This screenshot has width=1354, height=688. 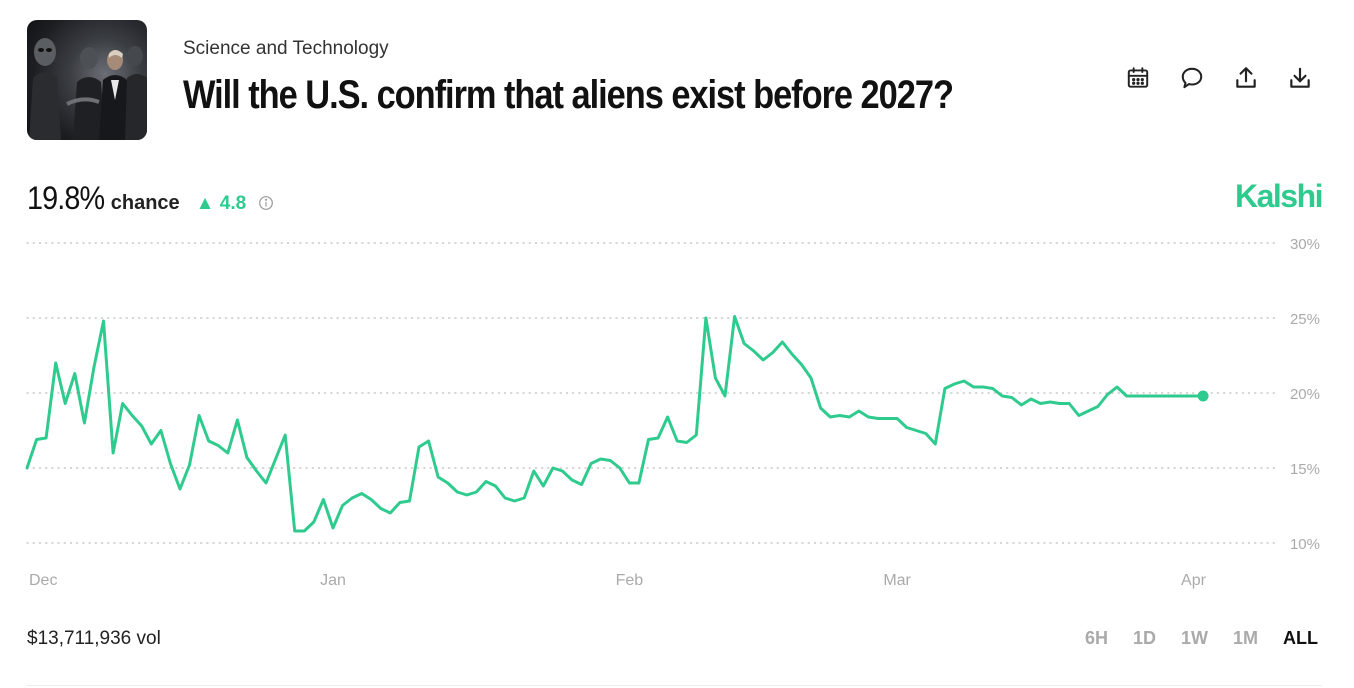 What do you see at coordinates (333, 580) in the screenshot?
I see `x-tick-label: Jan` at bounding box center [333, 580].